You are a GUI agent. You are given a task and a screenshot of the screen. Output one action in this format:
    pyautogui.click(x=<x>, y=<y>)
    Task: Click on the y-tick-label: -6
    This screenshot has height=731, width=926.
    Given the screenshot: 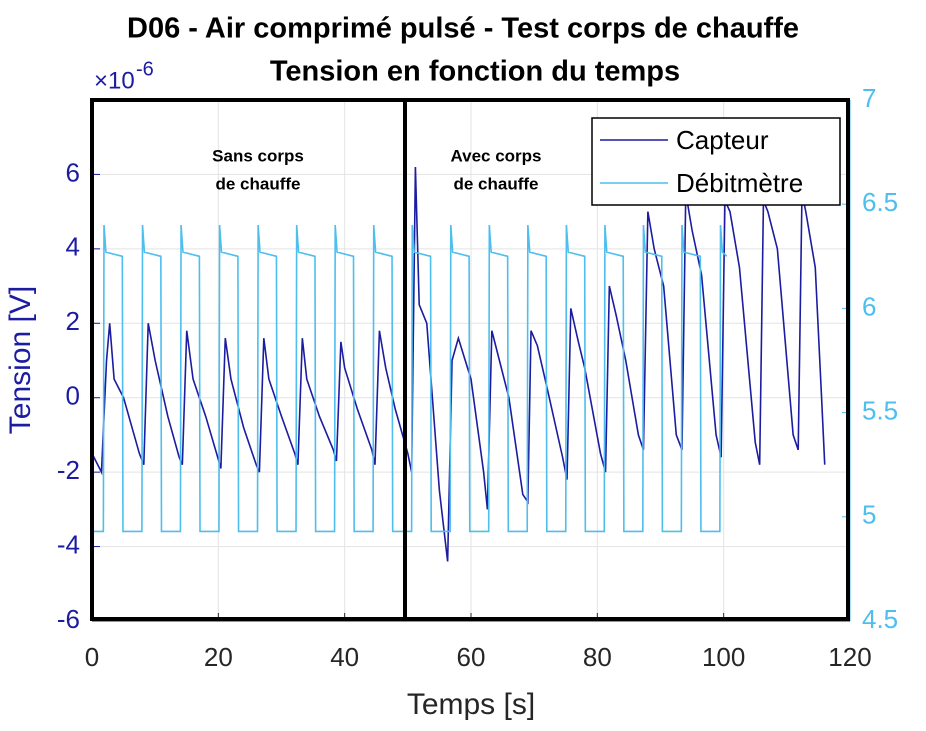 What is the action you would take?
    pyautogui.click(x=68, y=619)
    